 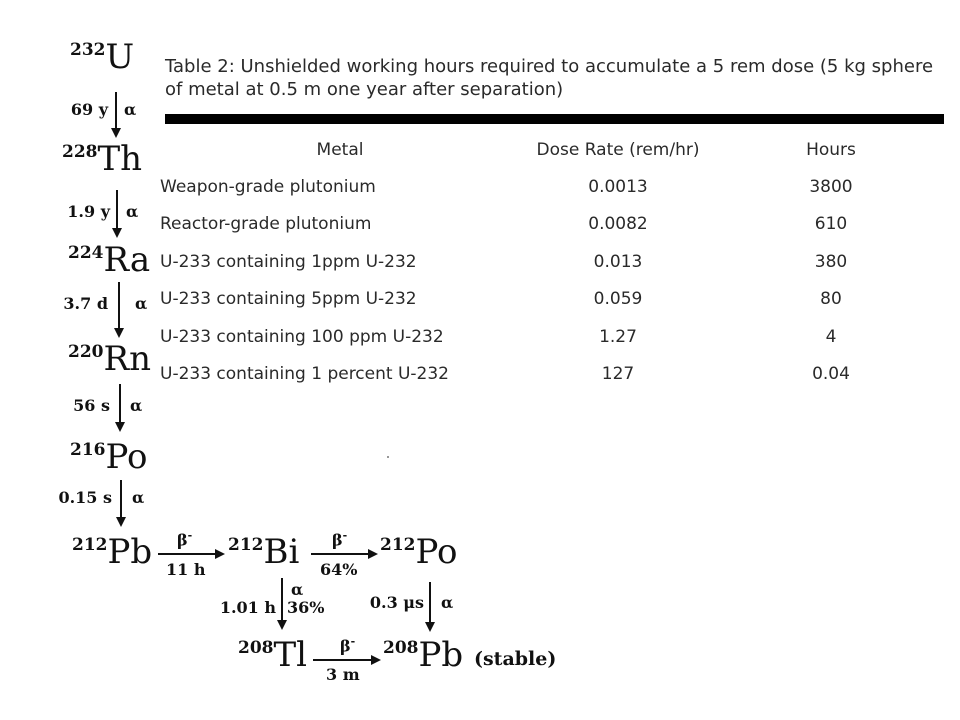 What do you see at coordinates (340, 150) in the screenshot?
I see `column-header-metal: Metal` at bounding box center [340, 150].